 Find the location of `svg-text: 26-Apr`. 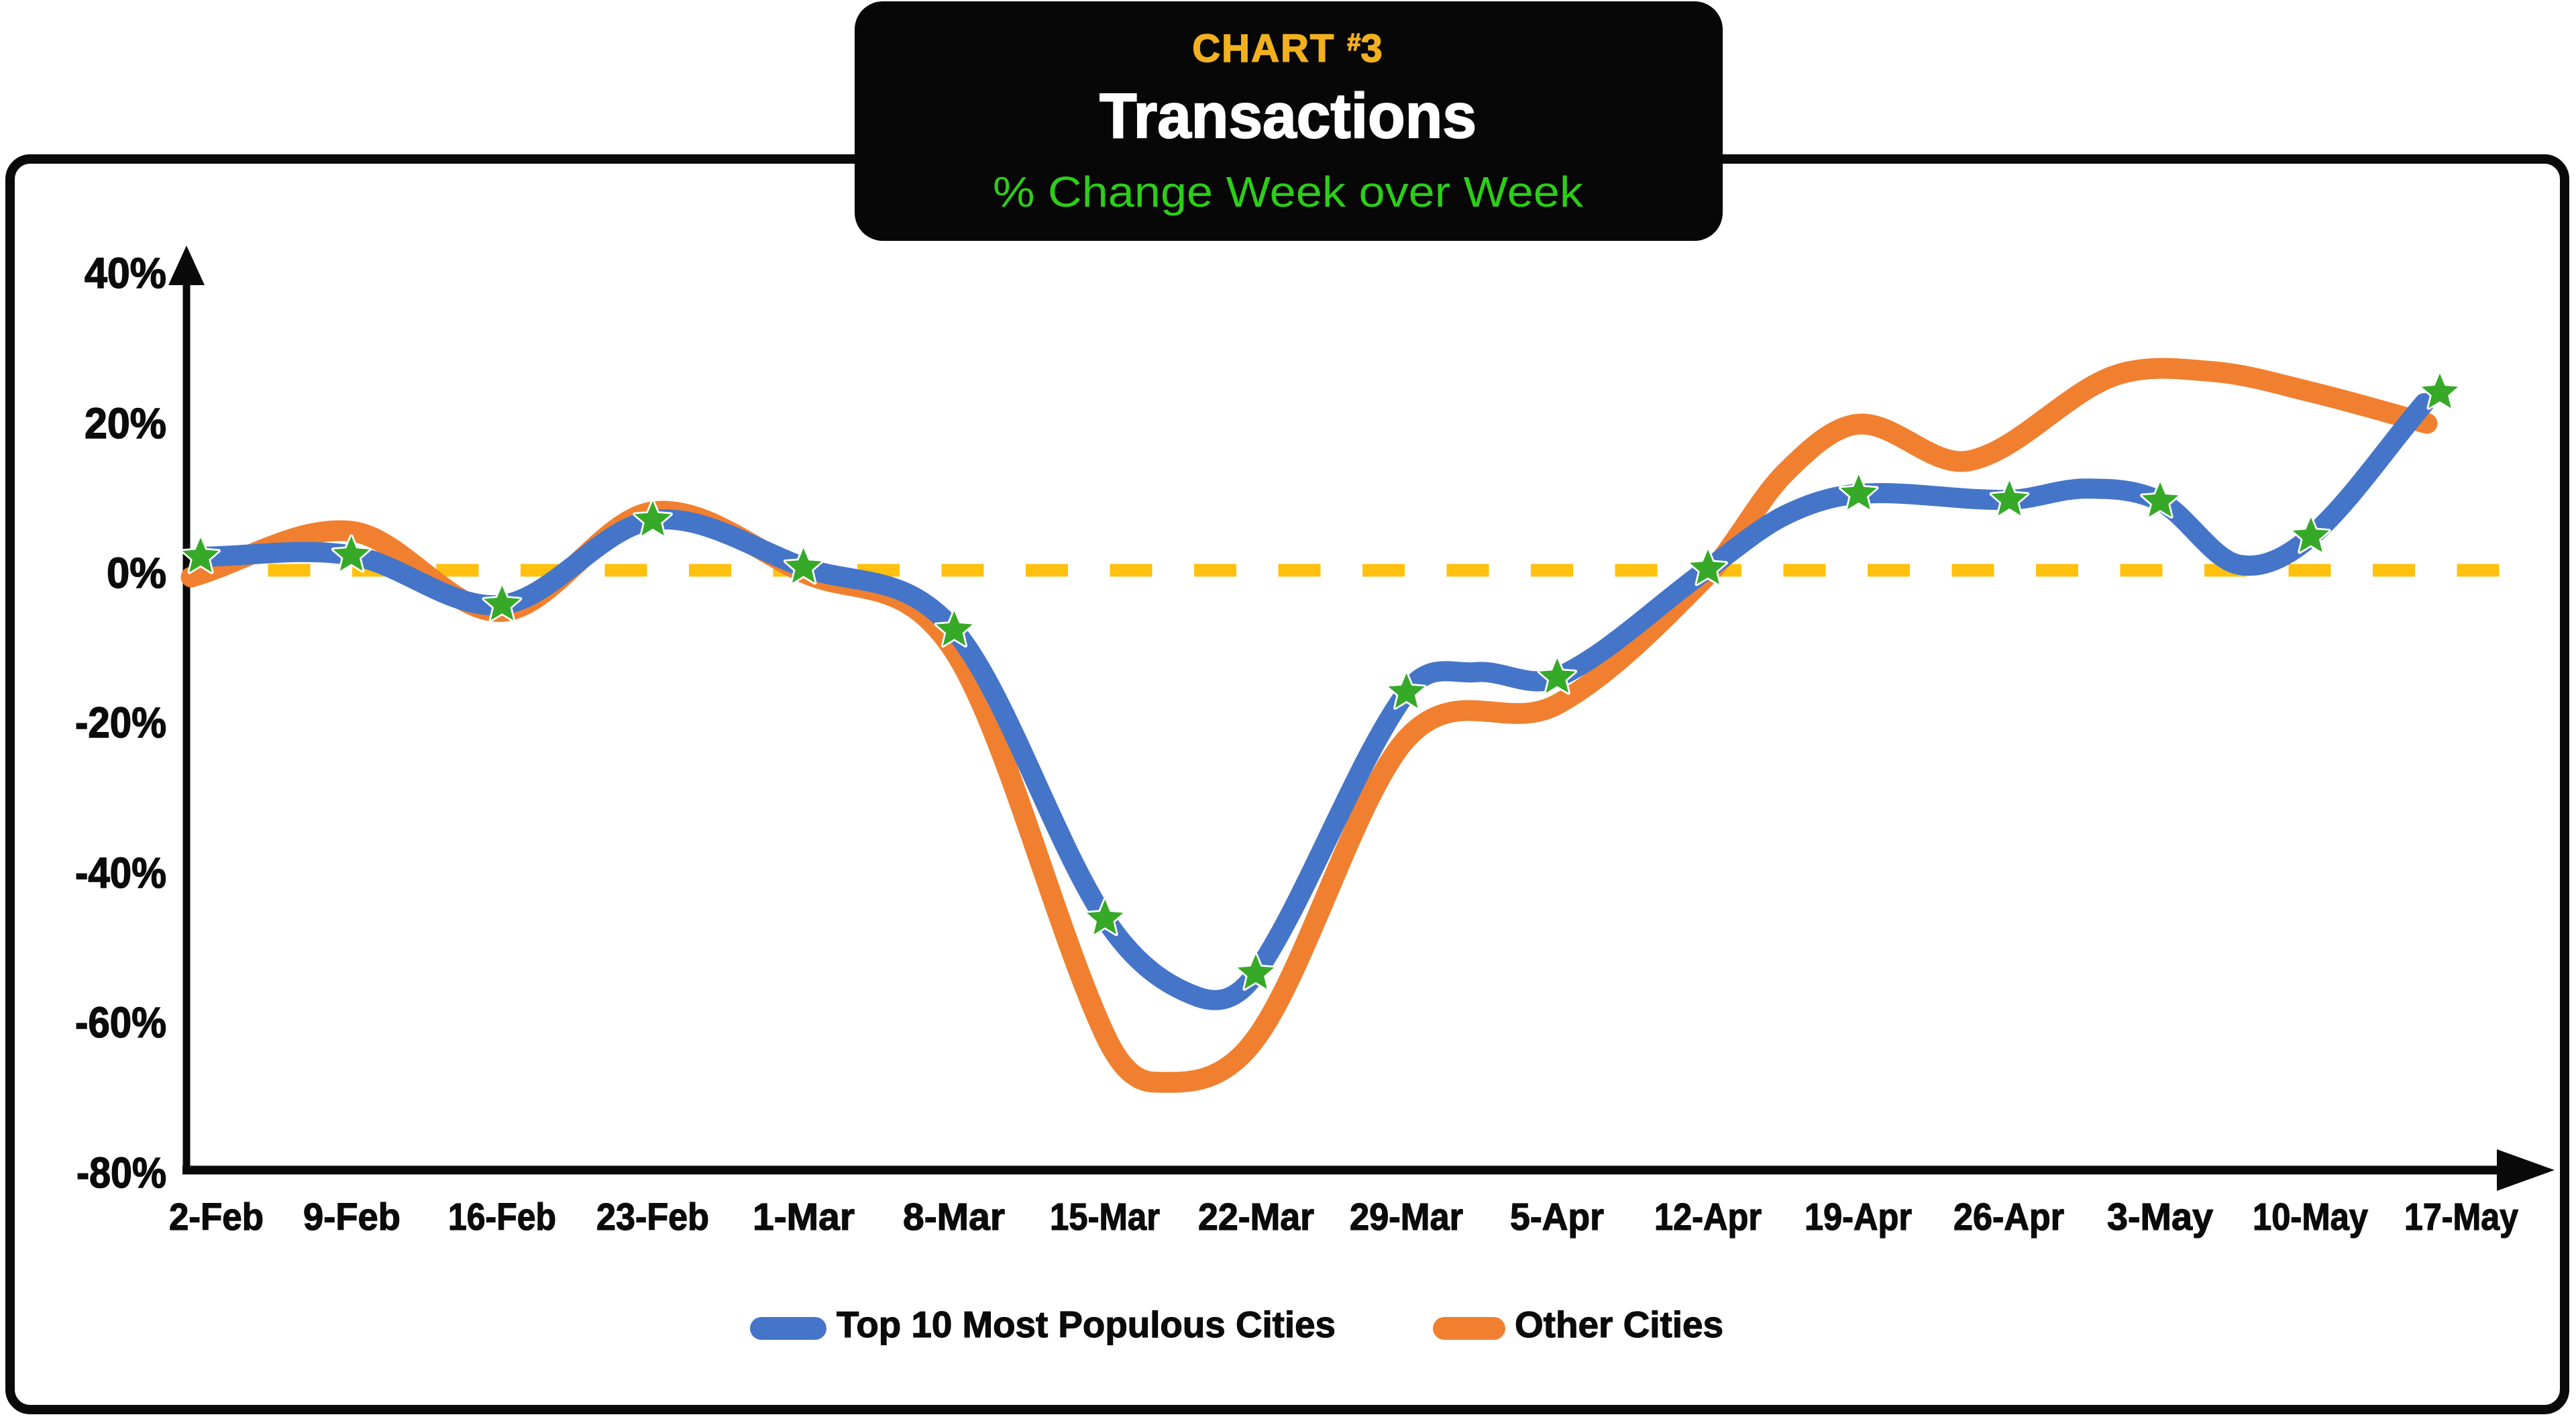

svg-text: 26-Apr is located at coordinates (2008, 1217).